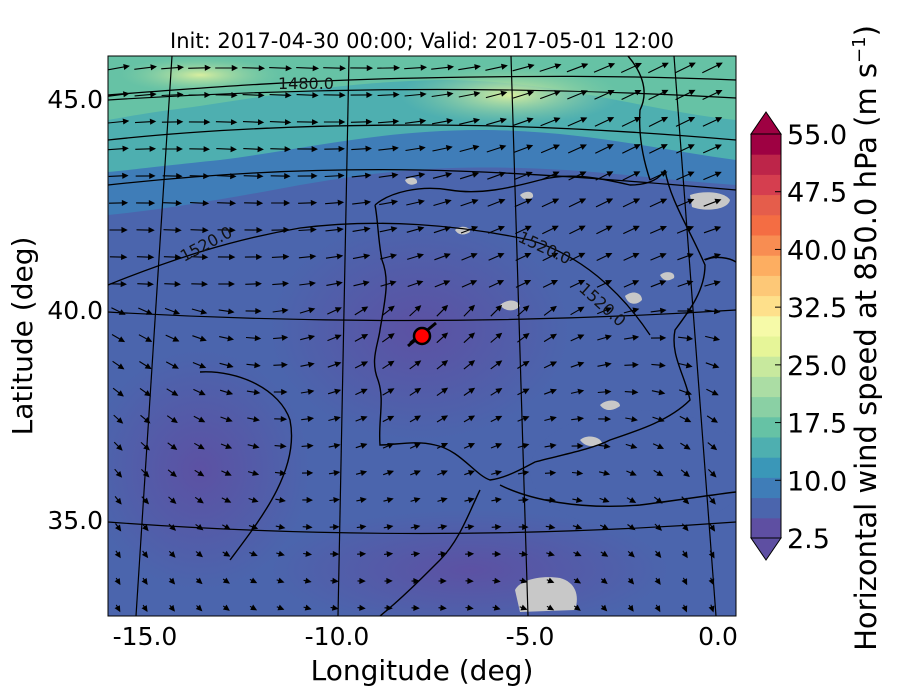 The width and height of the screenshot is (900, 700). I want to click on colorbar-extend-top, so click(766, 123).